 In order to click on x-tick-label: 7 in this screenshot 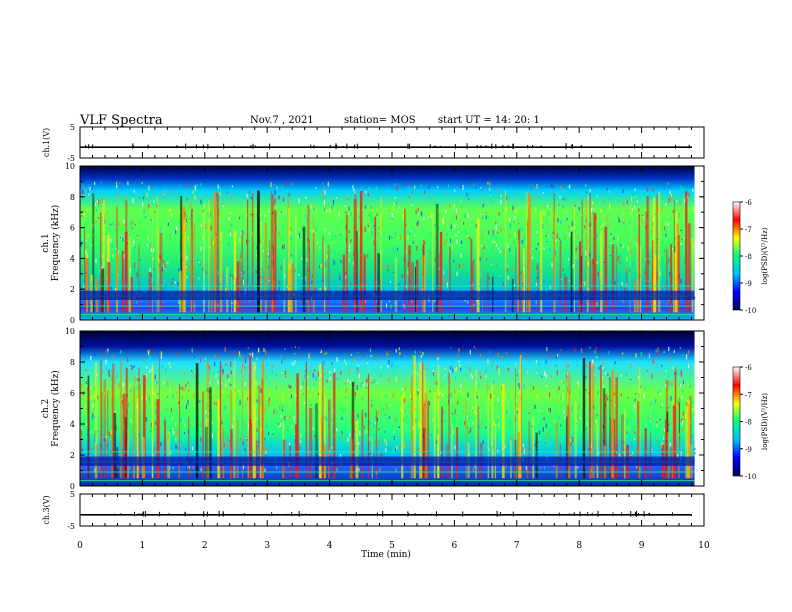, I will do `click(517, 546)`.